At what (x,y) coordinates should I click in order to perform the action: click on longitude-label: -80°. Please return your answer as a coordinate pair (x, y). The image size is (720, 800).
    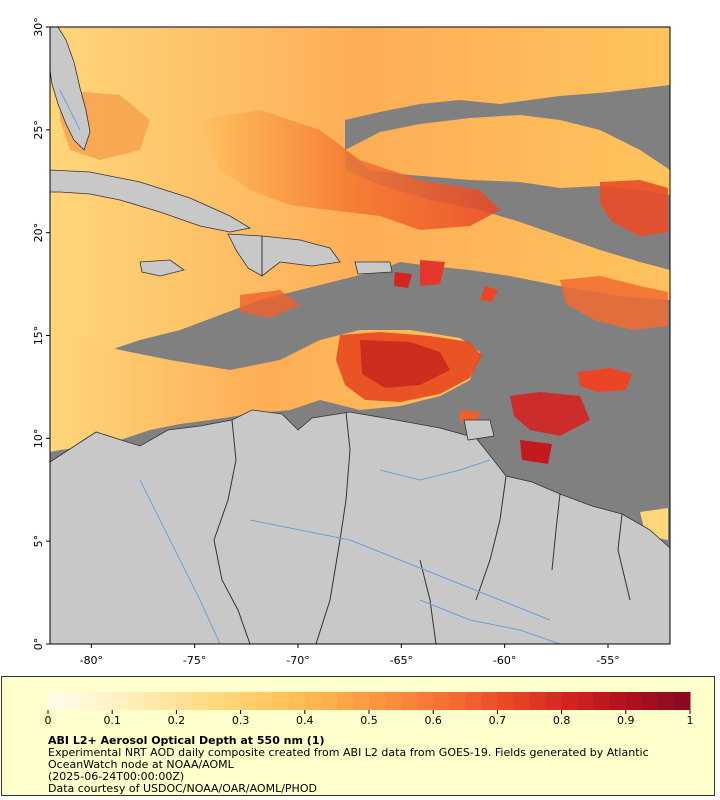
    Looking at the image, I should click on (91, 659).